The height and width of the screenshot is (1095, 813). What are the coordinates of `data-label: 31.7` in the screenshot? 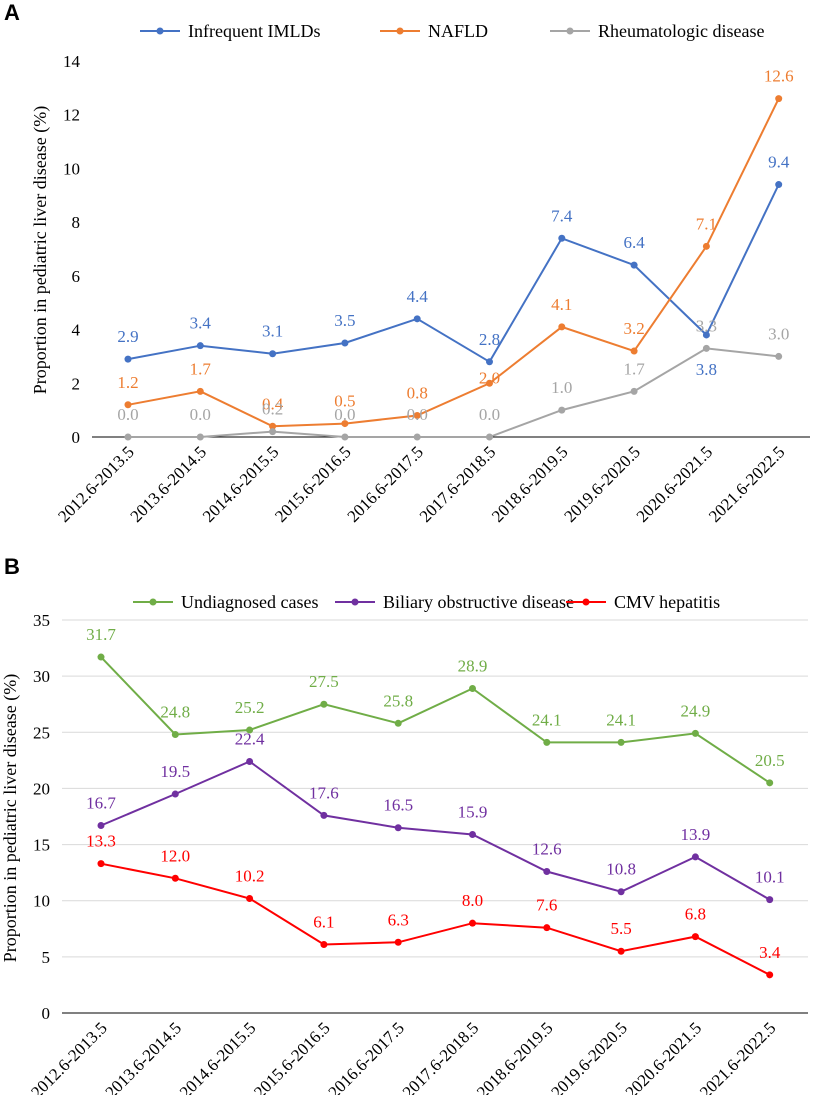 It's located at (101, 634).